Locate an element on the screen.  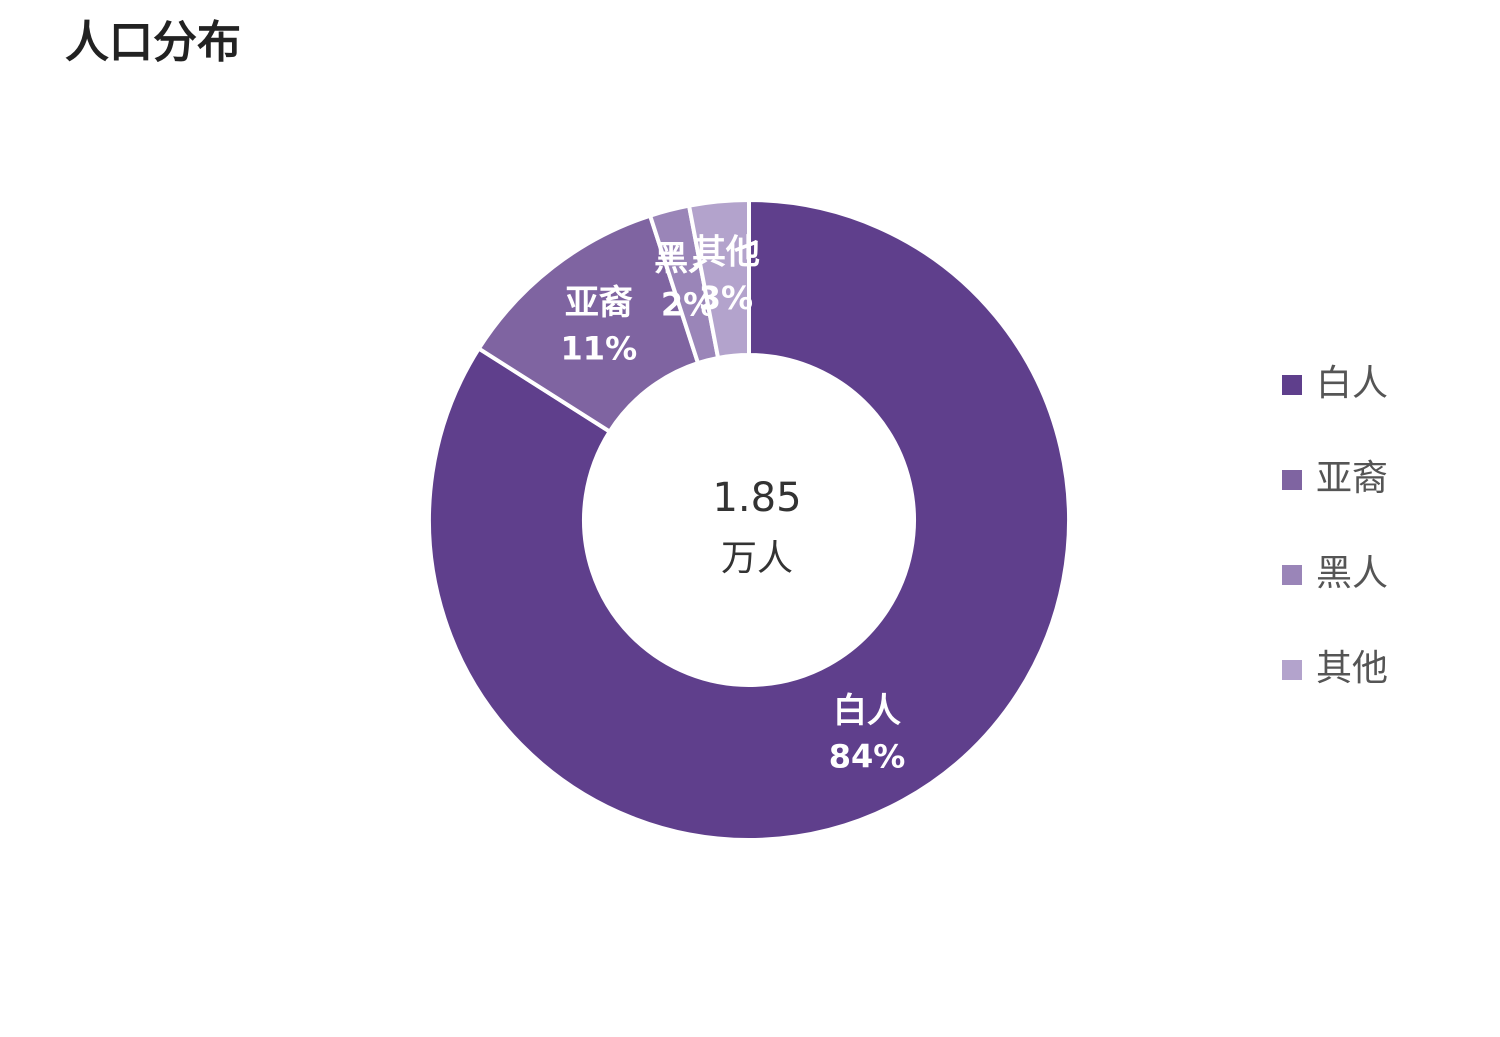
slice-category-label: 其他 is located at coordinates (726, 253).